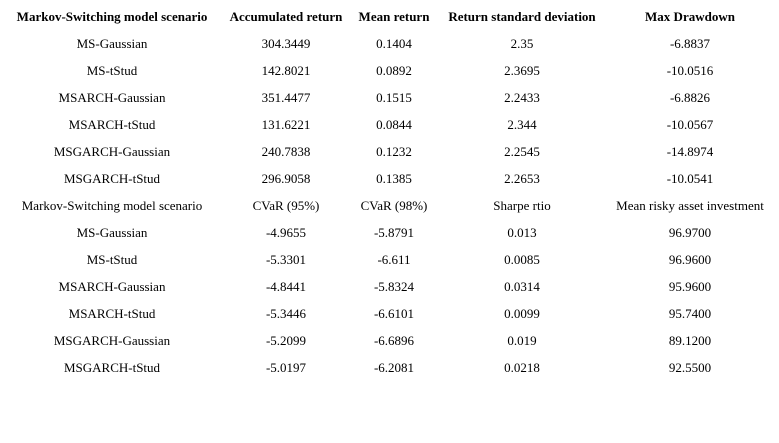  Describe the element at coordinates (521, 340) in the screenshot. I see `table-cell: 0.019` at that location.